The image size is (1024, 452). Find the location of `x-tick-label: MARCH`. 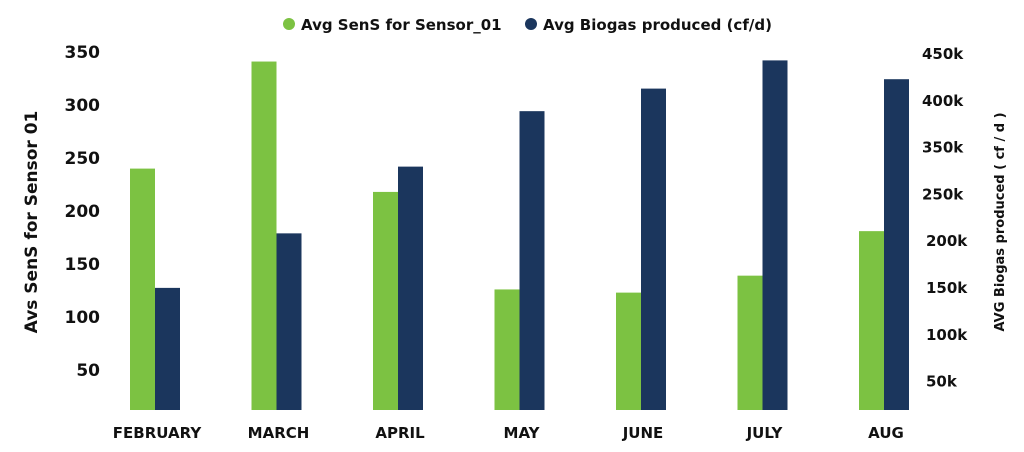

x-tick-label: MARCH is located at coordinates (279, 433).